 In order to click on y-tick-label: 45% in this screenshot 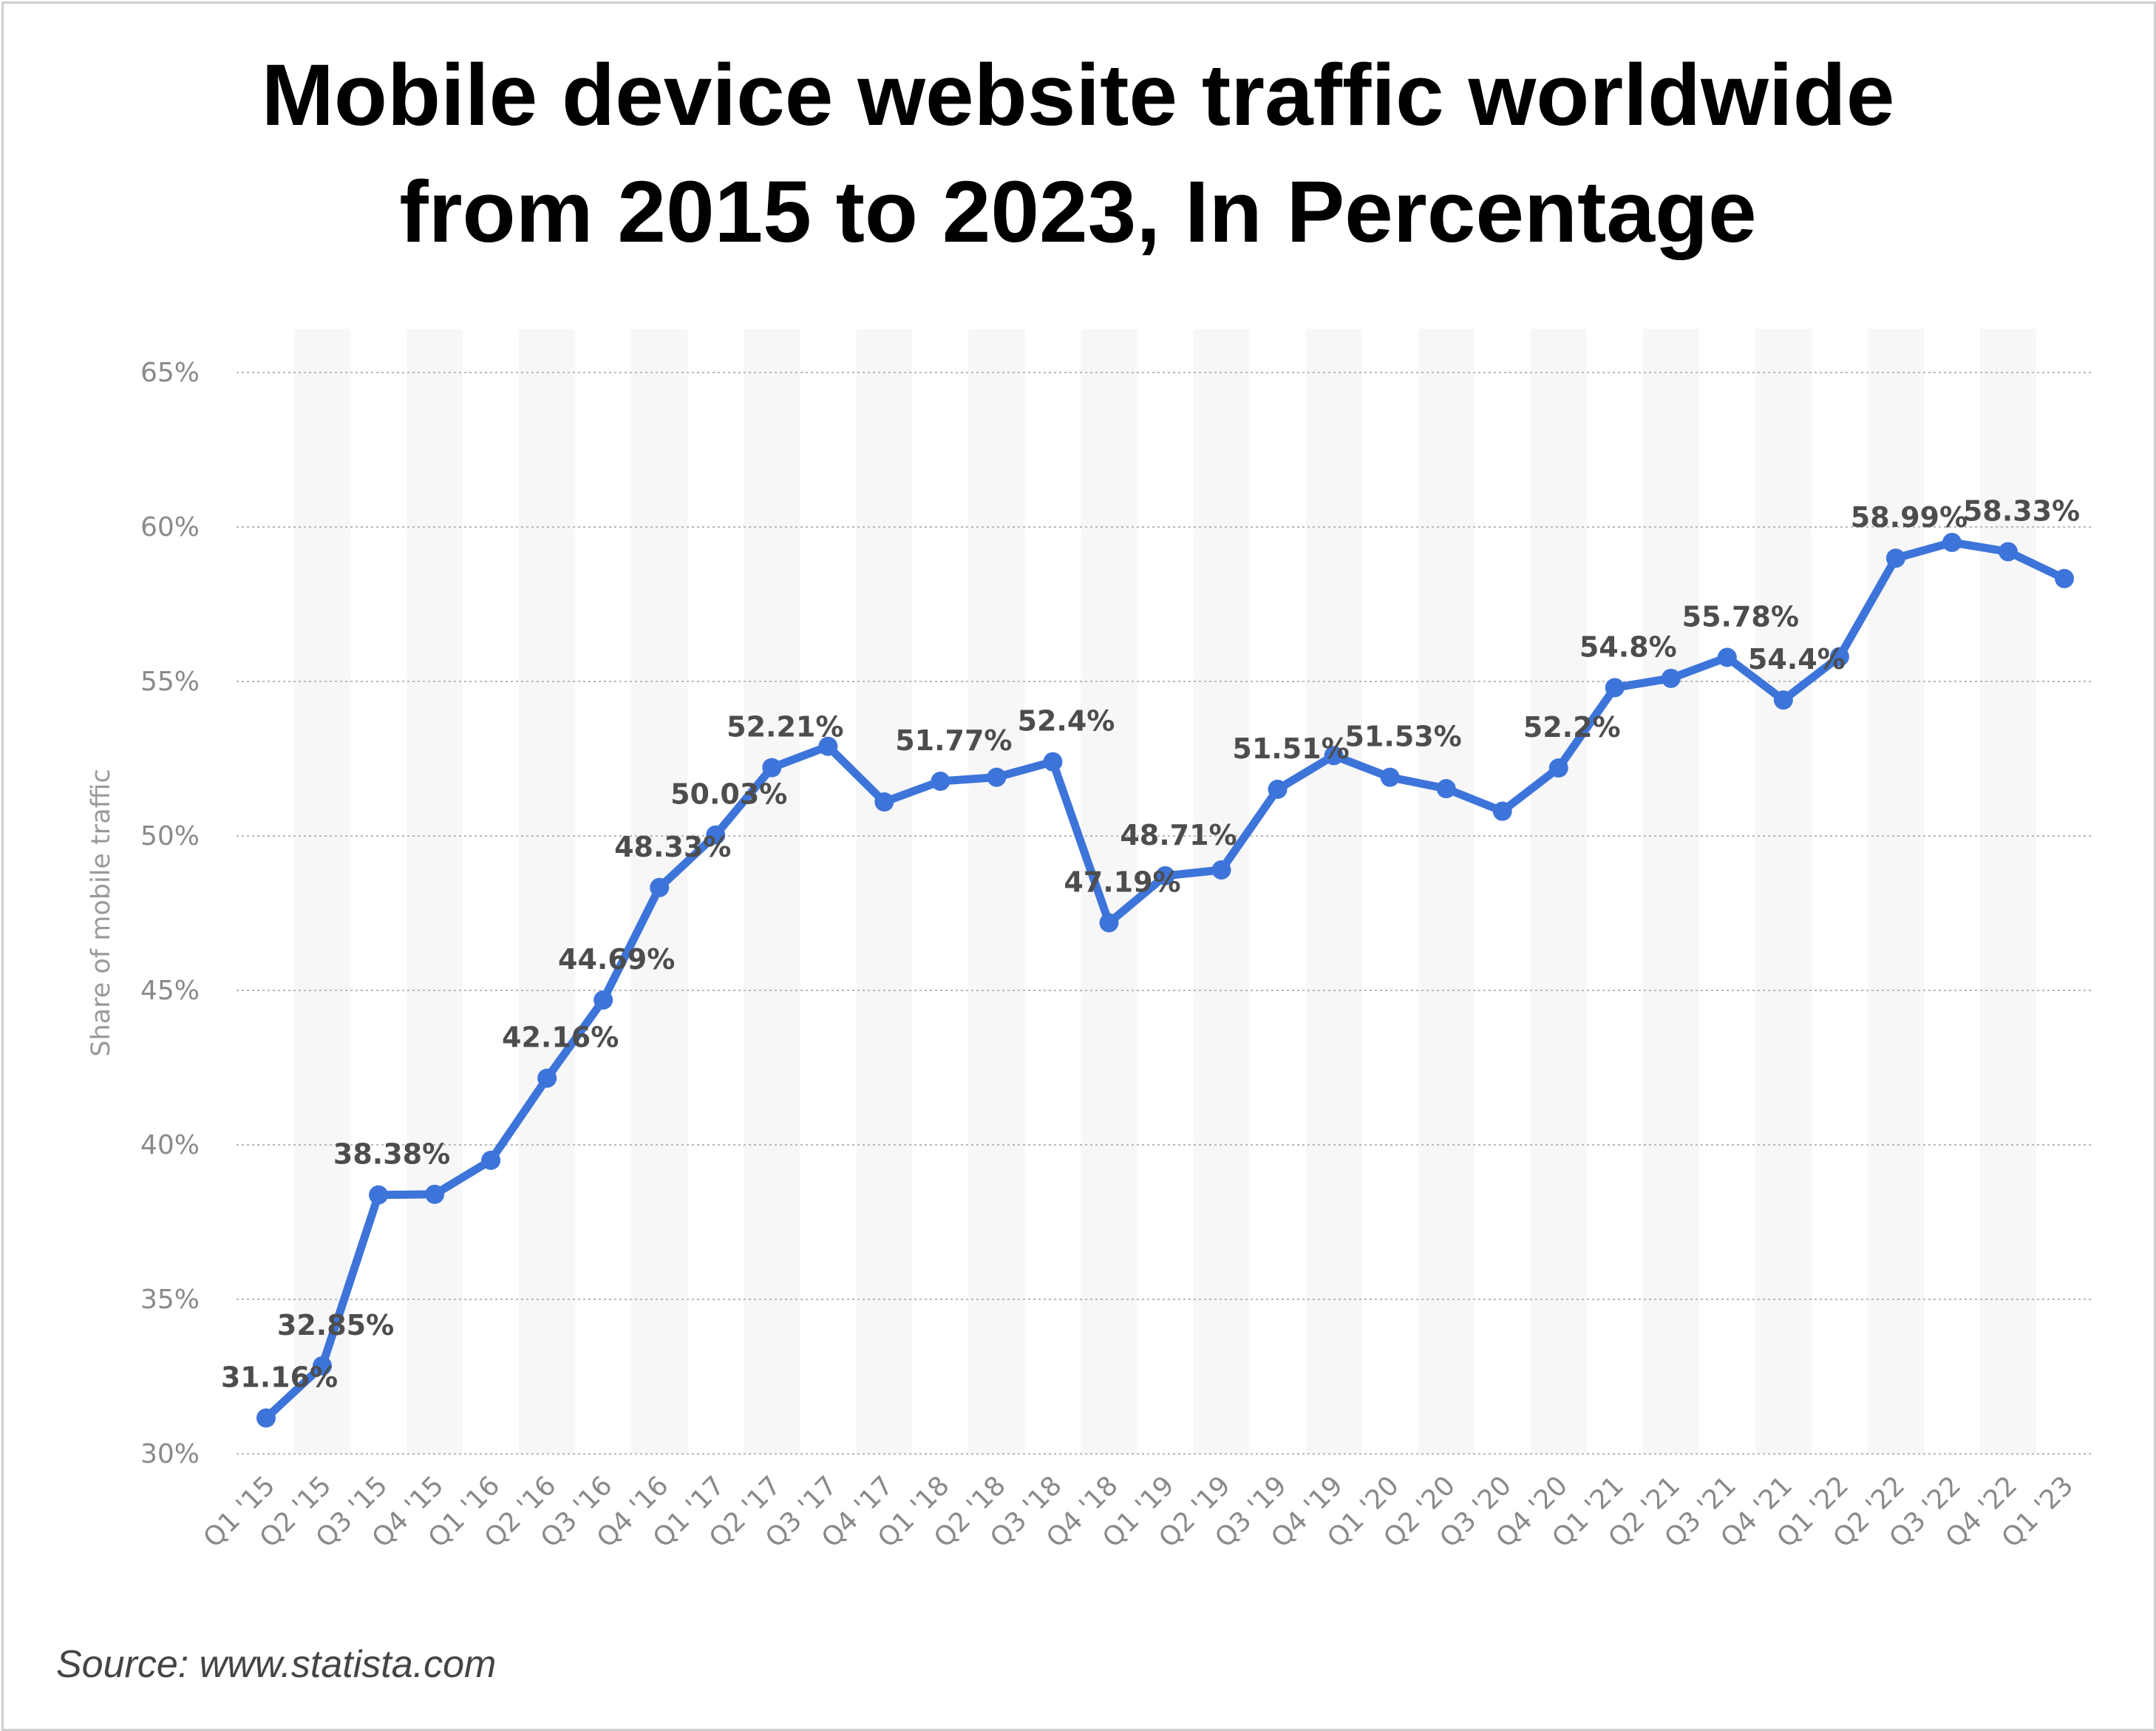, I will do `click(170, 991)`.